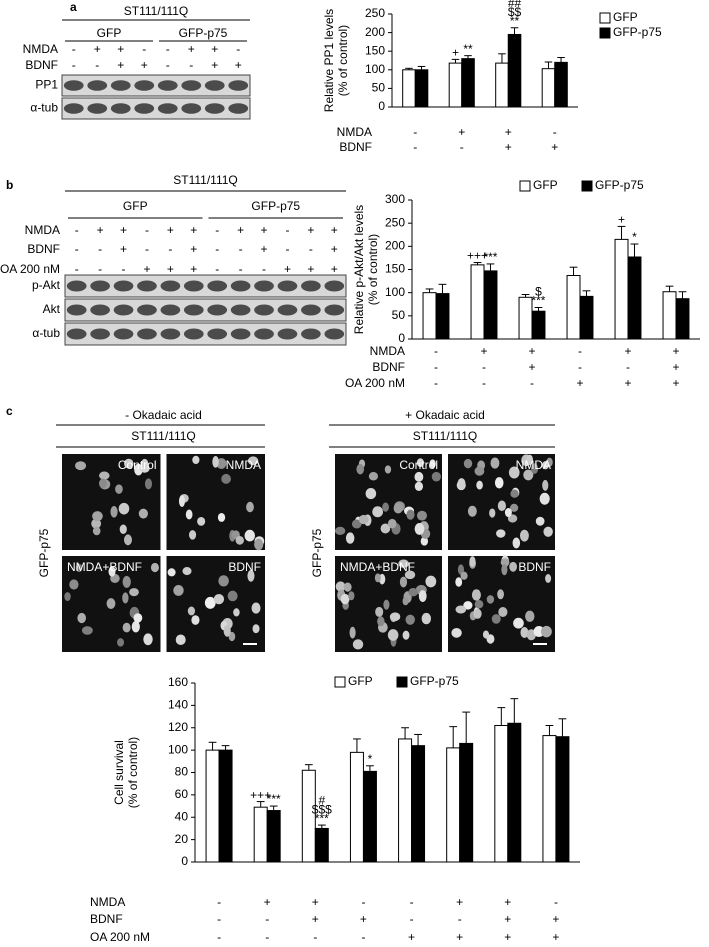 Image resolution: width=709 pixels, height=947 pixels. What do you see at coordinates (178, 705) in the screenshot?
I see `y-tick-label: 140` at bounding box center [178, 705].